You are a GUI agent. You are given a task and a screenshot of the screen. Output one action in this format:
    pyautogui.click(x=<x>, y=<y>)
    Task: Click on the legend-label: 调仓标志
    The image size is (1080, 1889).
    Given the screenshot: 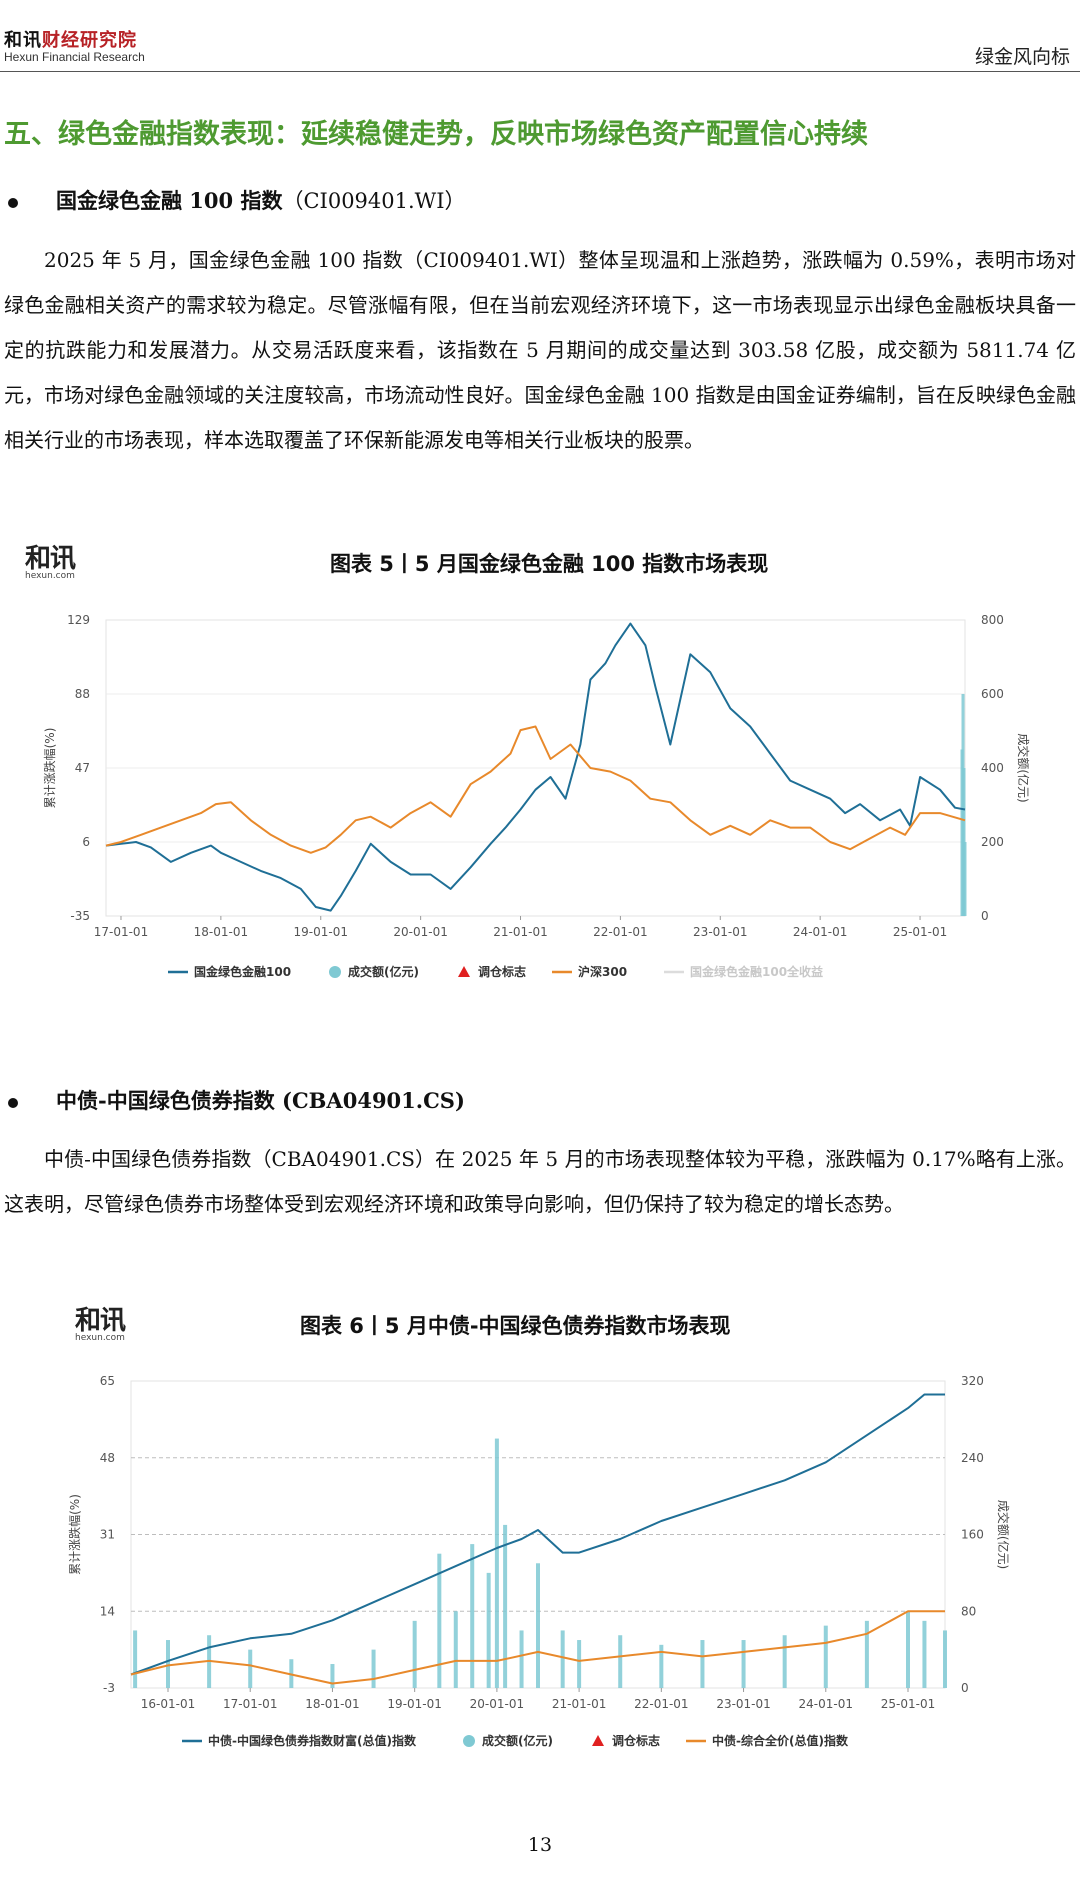 What is the action you would take?
    pyautogui.click(x=502, y=971)
    